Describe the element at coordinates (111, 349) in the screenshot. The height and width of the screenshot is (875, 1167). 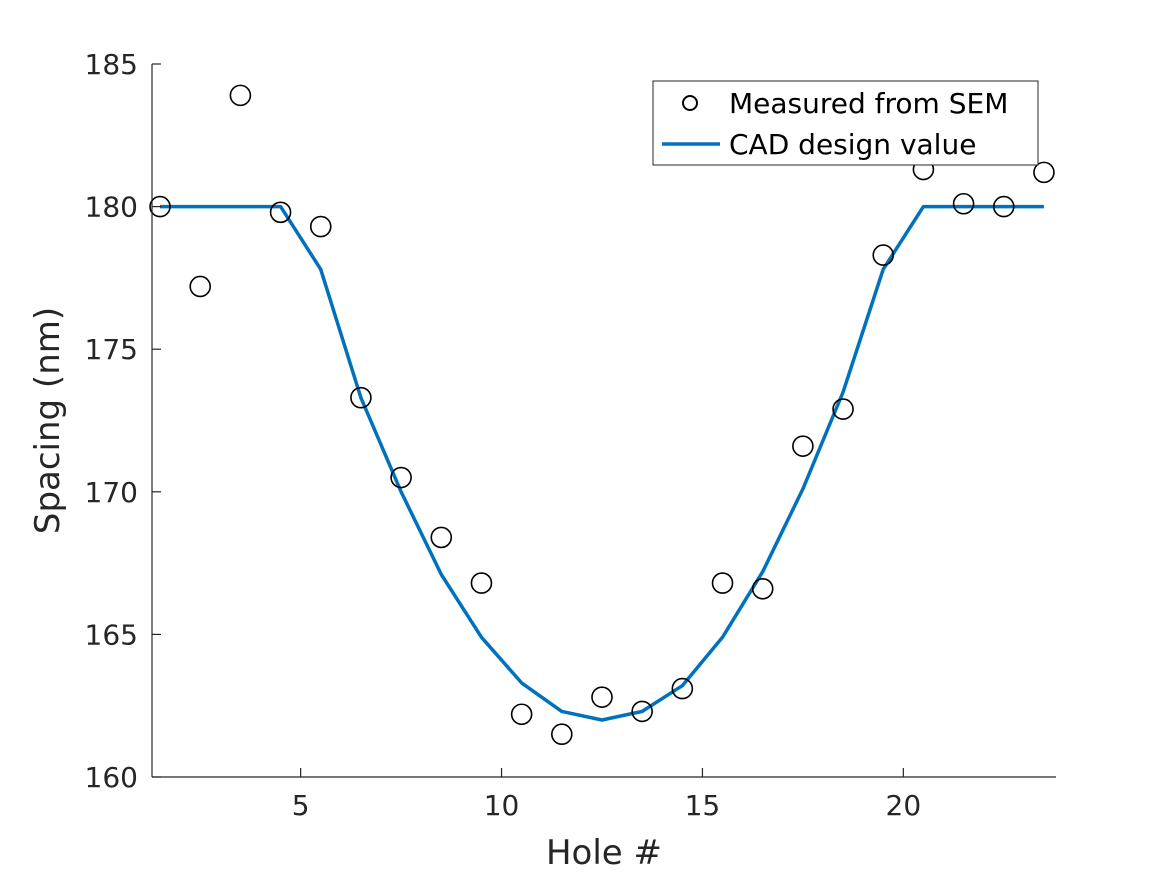
I see `y-tick-label: 175` at that location.